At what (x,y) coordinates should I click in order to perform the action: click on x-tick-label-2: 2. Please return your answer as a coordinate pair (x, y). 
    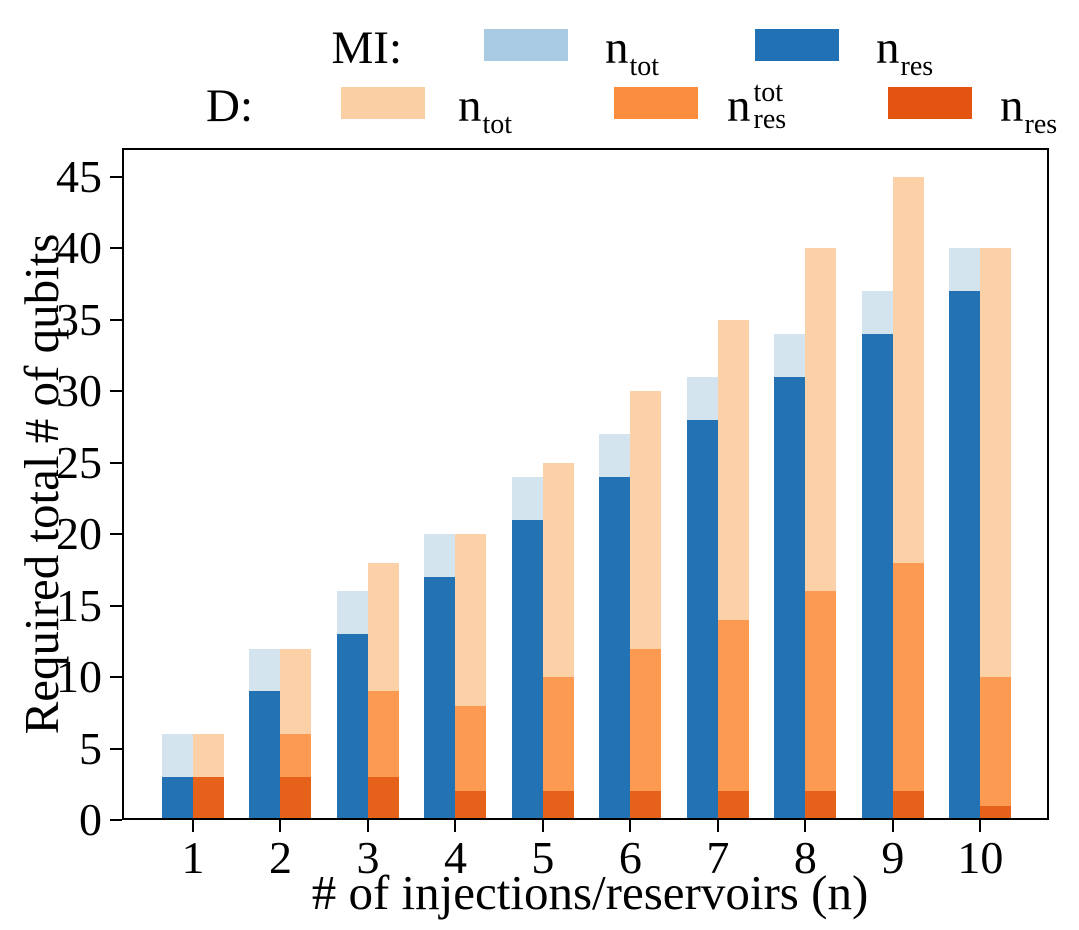
    Looking at the image, I should click on (280, 857).